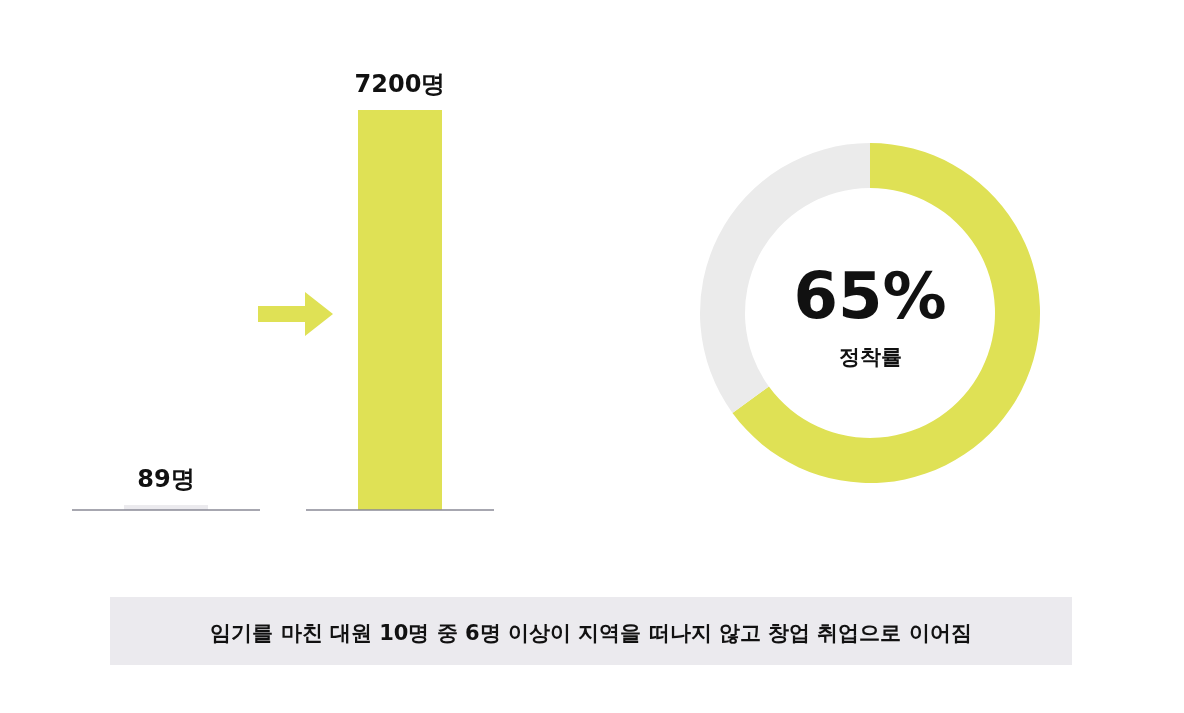  Describe the element at coordinates (400, 84) in the screenshot. I see `data-label: 7200명` at that location.